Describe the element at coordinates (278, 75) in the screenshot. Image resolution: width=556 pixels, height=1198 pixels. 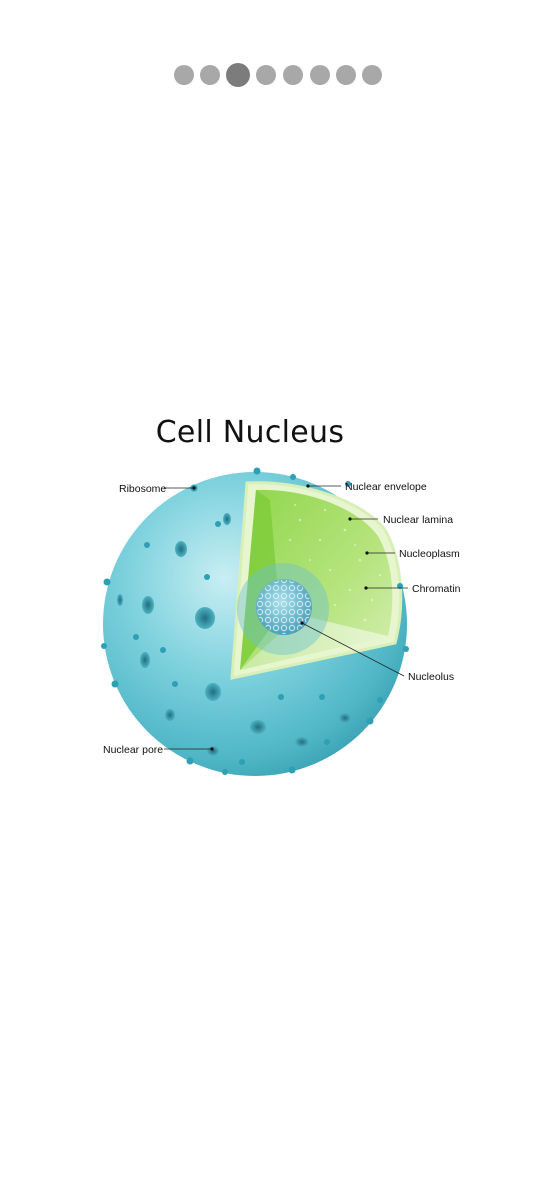
I see `page-indicator` at that location.